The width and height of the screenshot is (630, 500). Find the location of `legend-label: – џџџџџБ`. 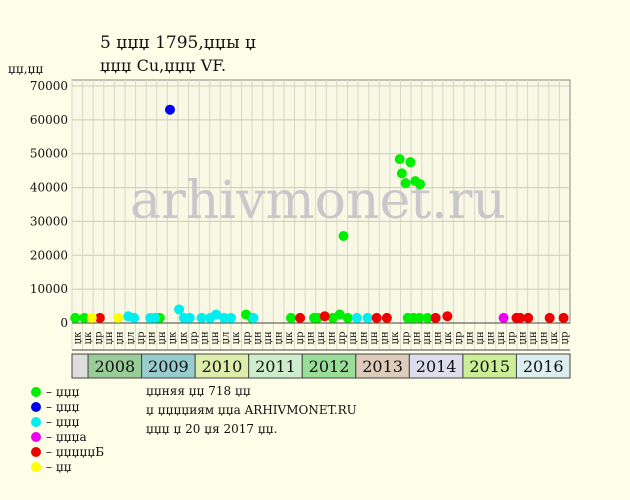

legend-label: – џџџџџБ is located at coordinates (75, 452).